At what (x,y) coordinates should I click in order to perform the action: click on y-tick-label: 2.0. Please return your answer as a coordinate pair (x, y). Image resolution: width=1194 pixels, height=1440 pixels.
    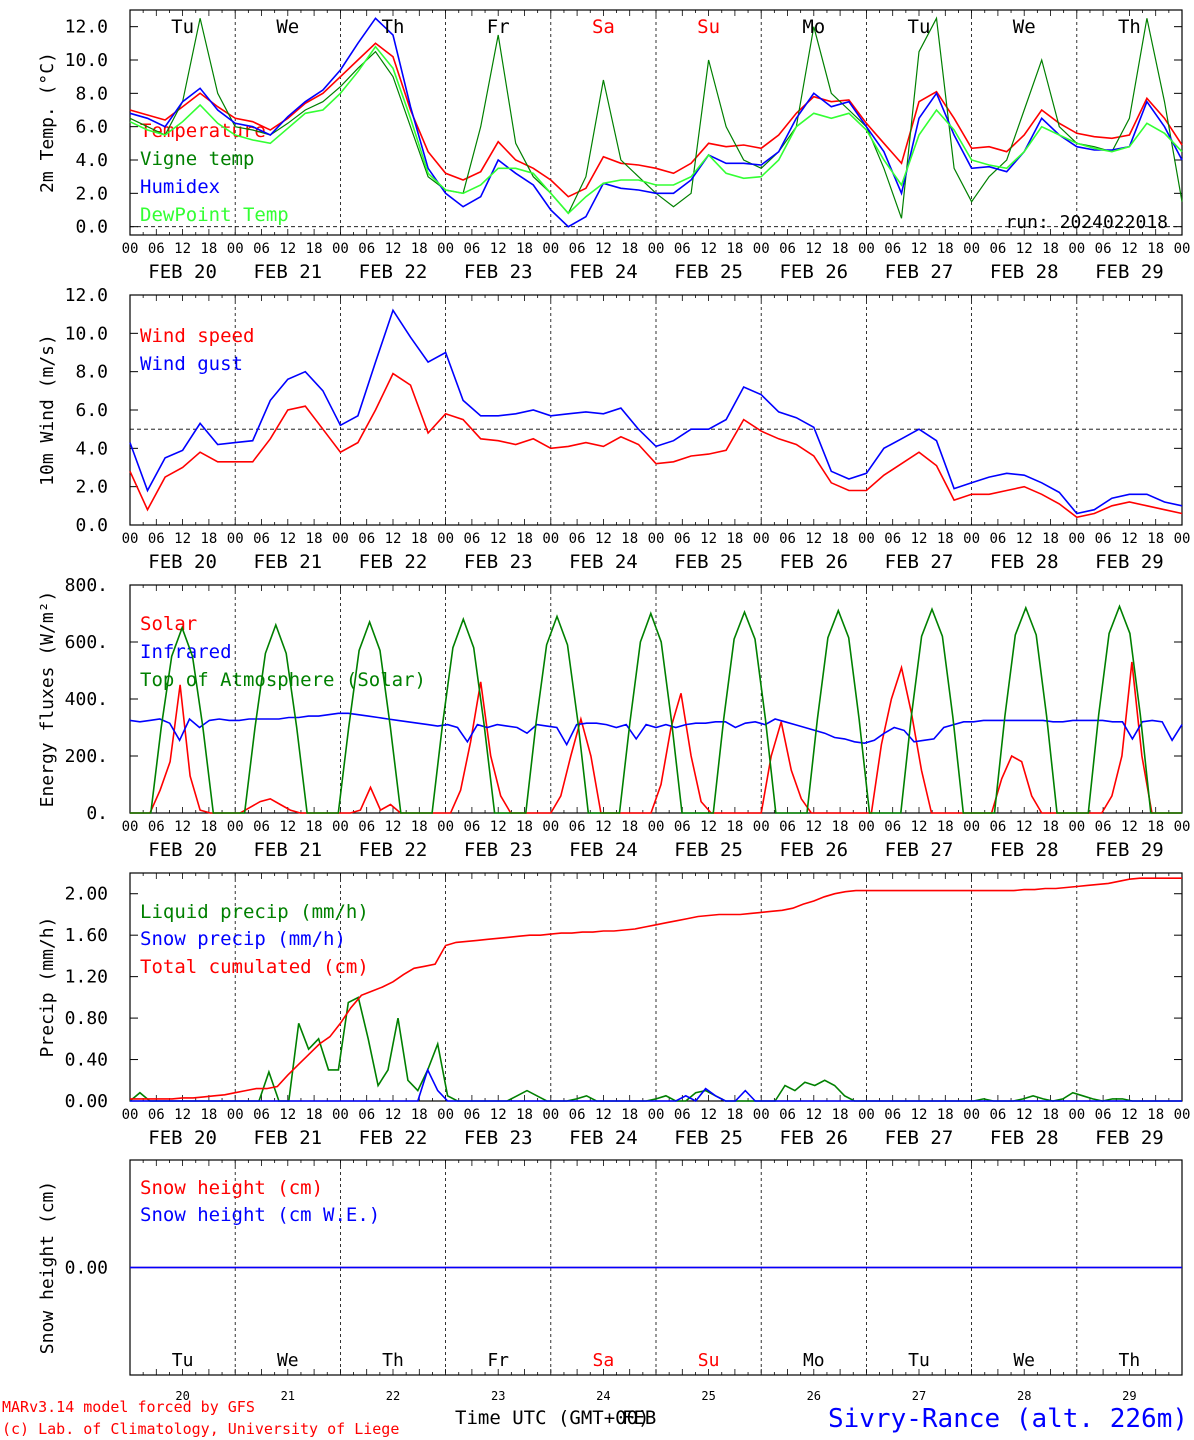
    Looking at the image, I should click on (91, 193).